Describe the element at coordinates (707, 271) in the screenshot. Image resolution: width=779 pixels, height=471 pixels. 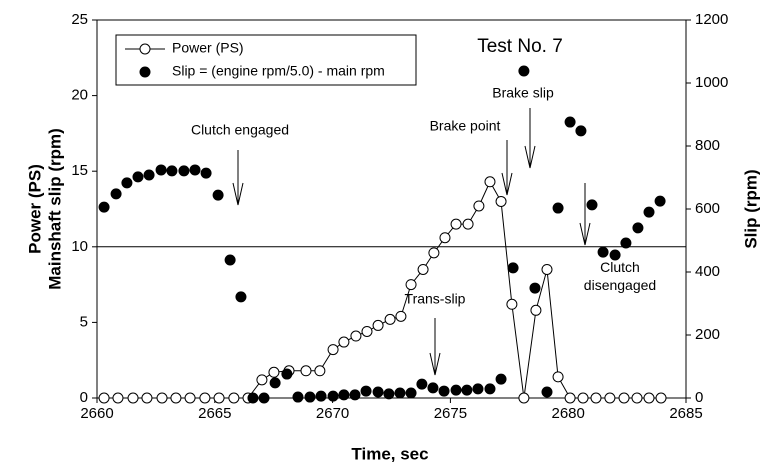
I see `y2-tick-label: 400` at that location.